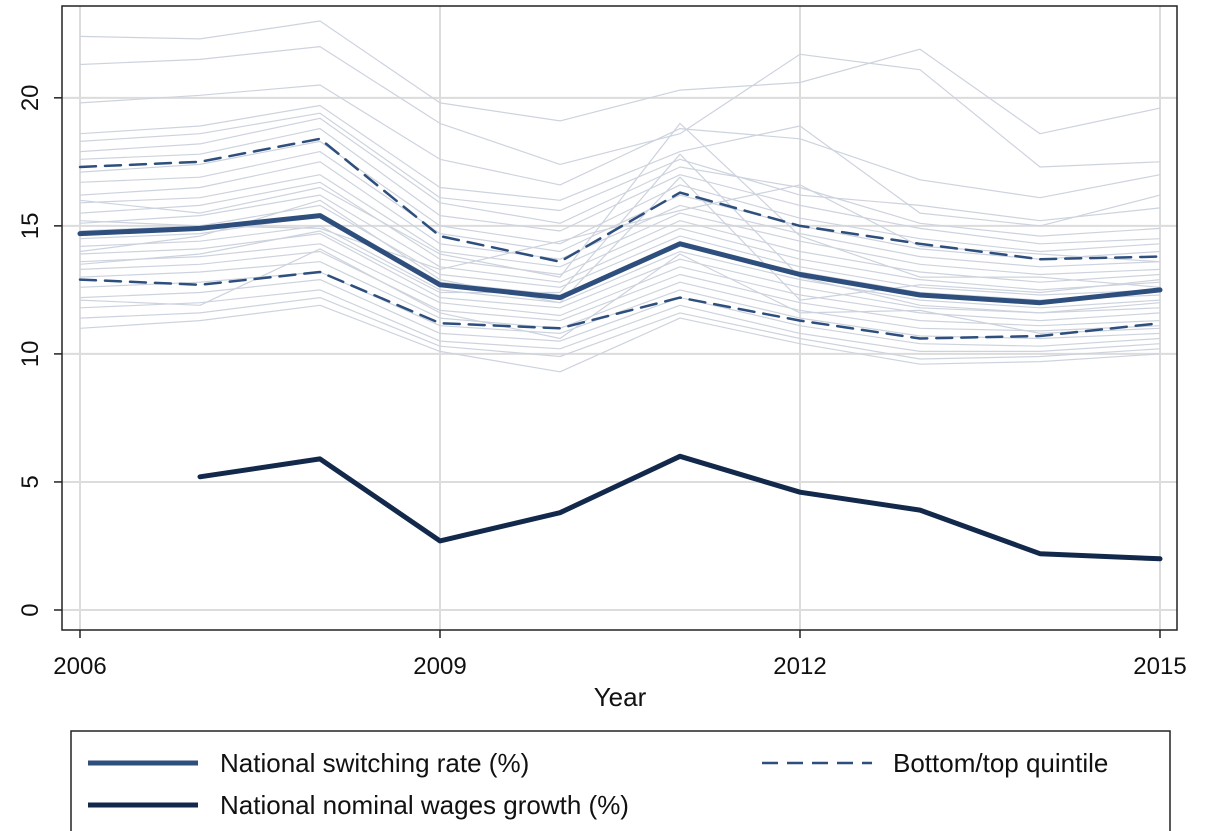  Describe the element at coordinates (680, 507) in the screenshot. I see `wages-growth-line` at that location.